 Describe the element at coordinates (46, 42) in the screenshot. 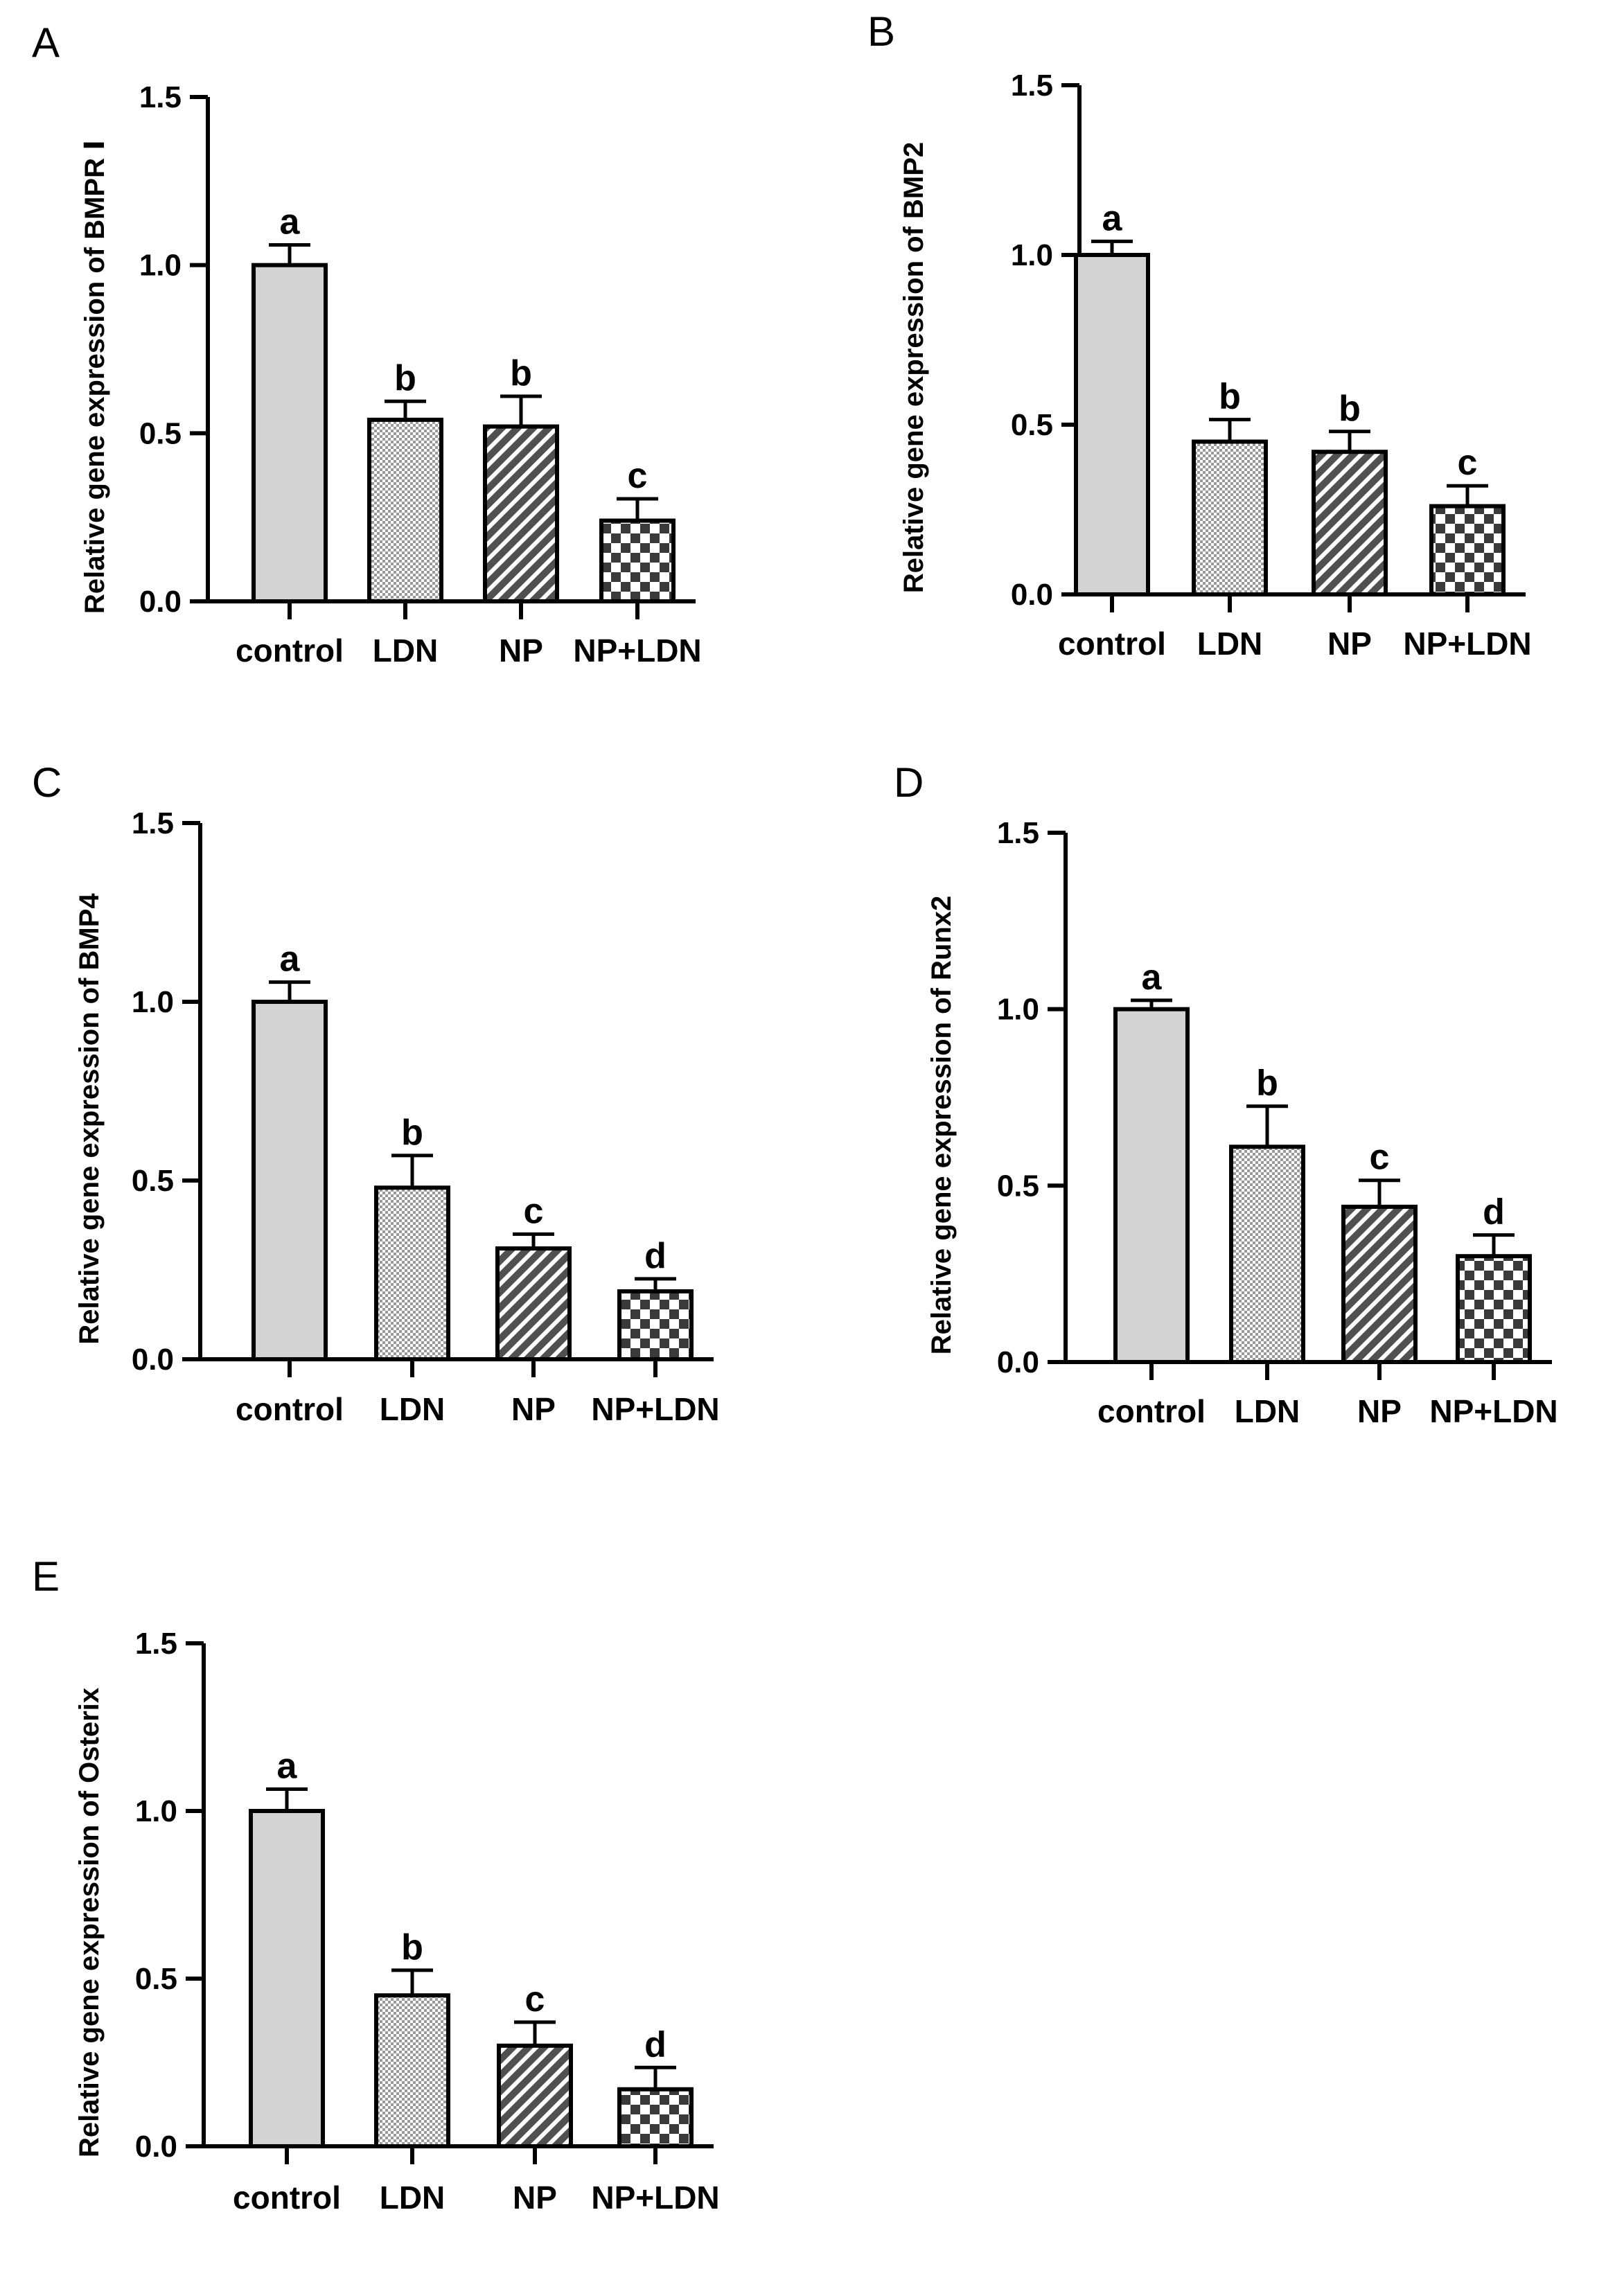

I see `panel-letter: A` at that location.